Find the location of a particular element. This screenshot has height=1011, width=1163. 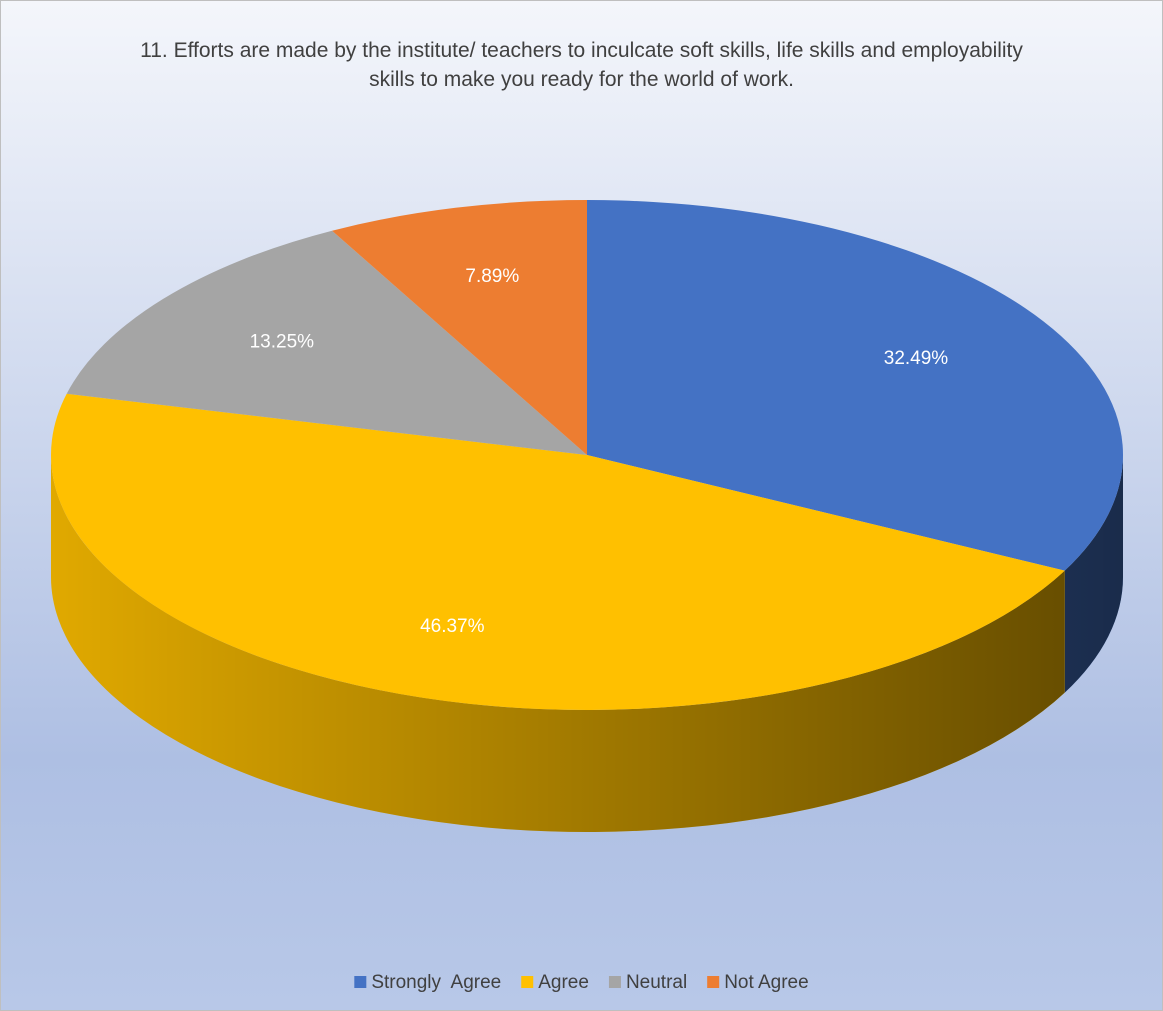

legend-label: Strongly Agree is located at coordinates (436, 982).